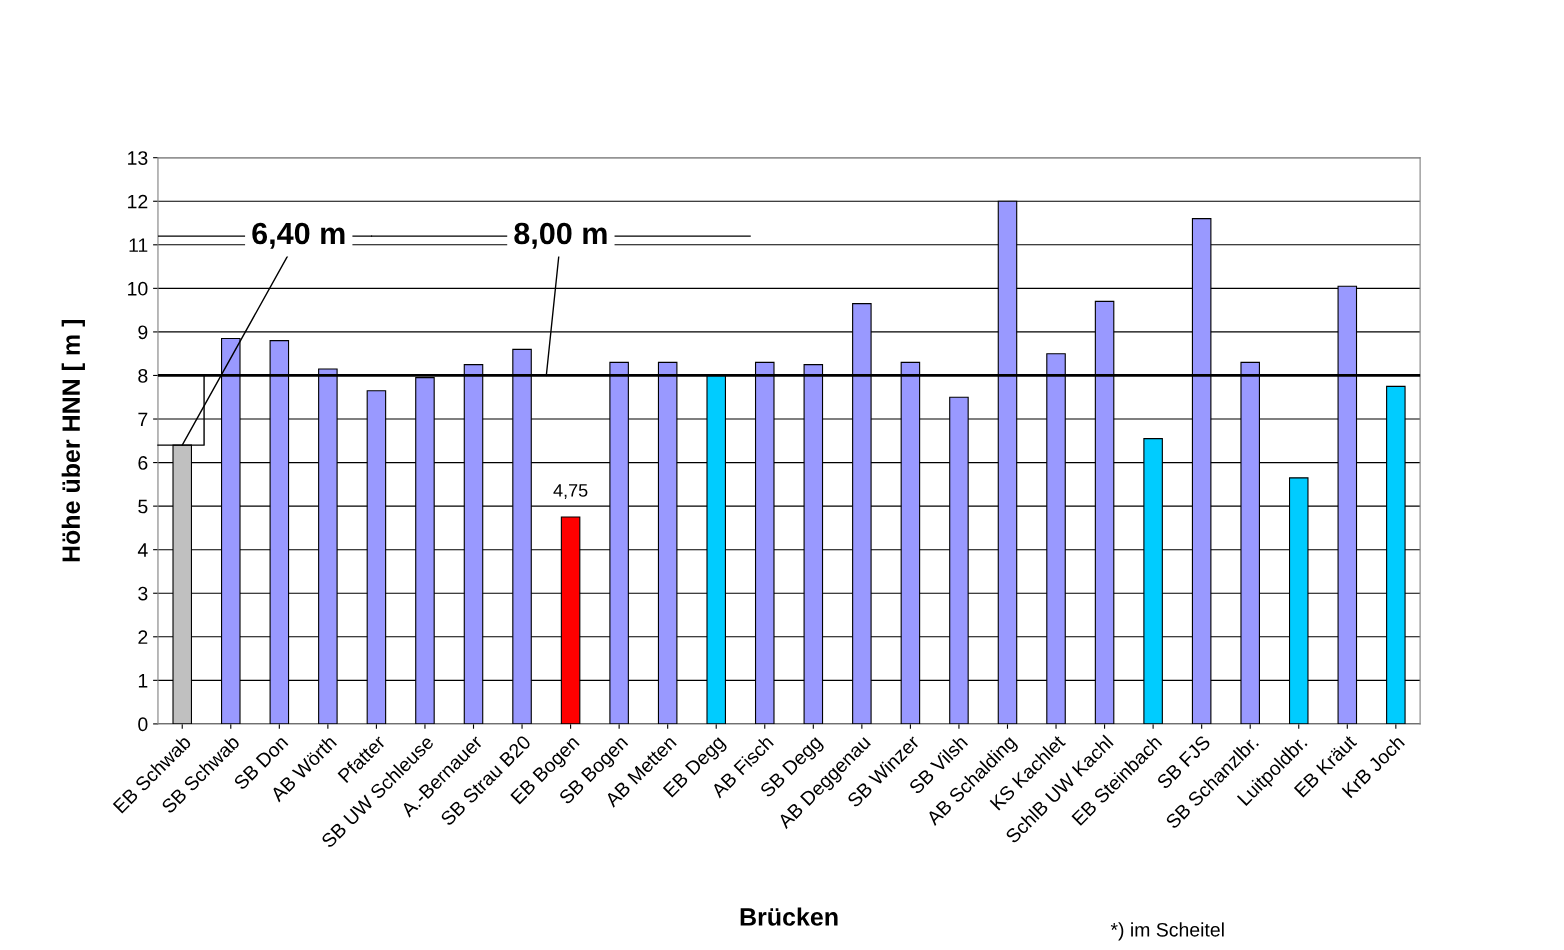 This screenshot has width=1564, height=950. I want to click on y-tick-label: 5, so click(143, 506).